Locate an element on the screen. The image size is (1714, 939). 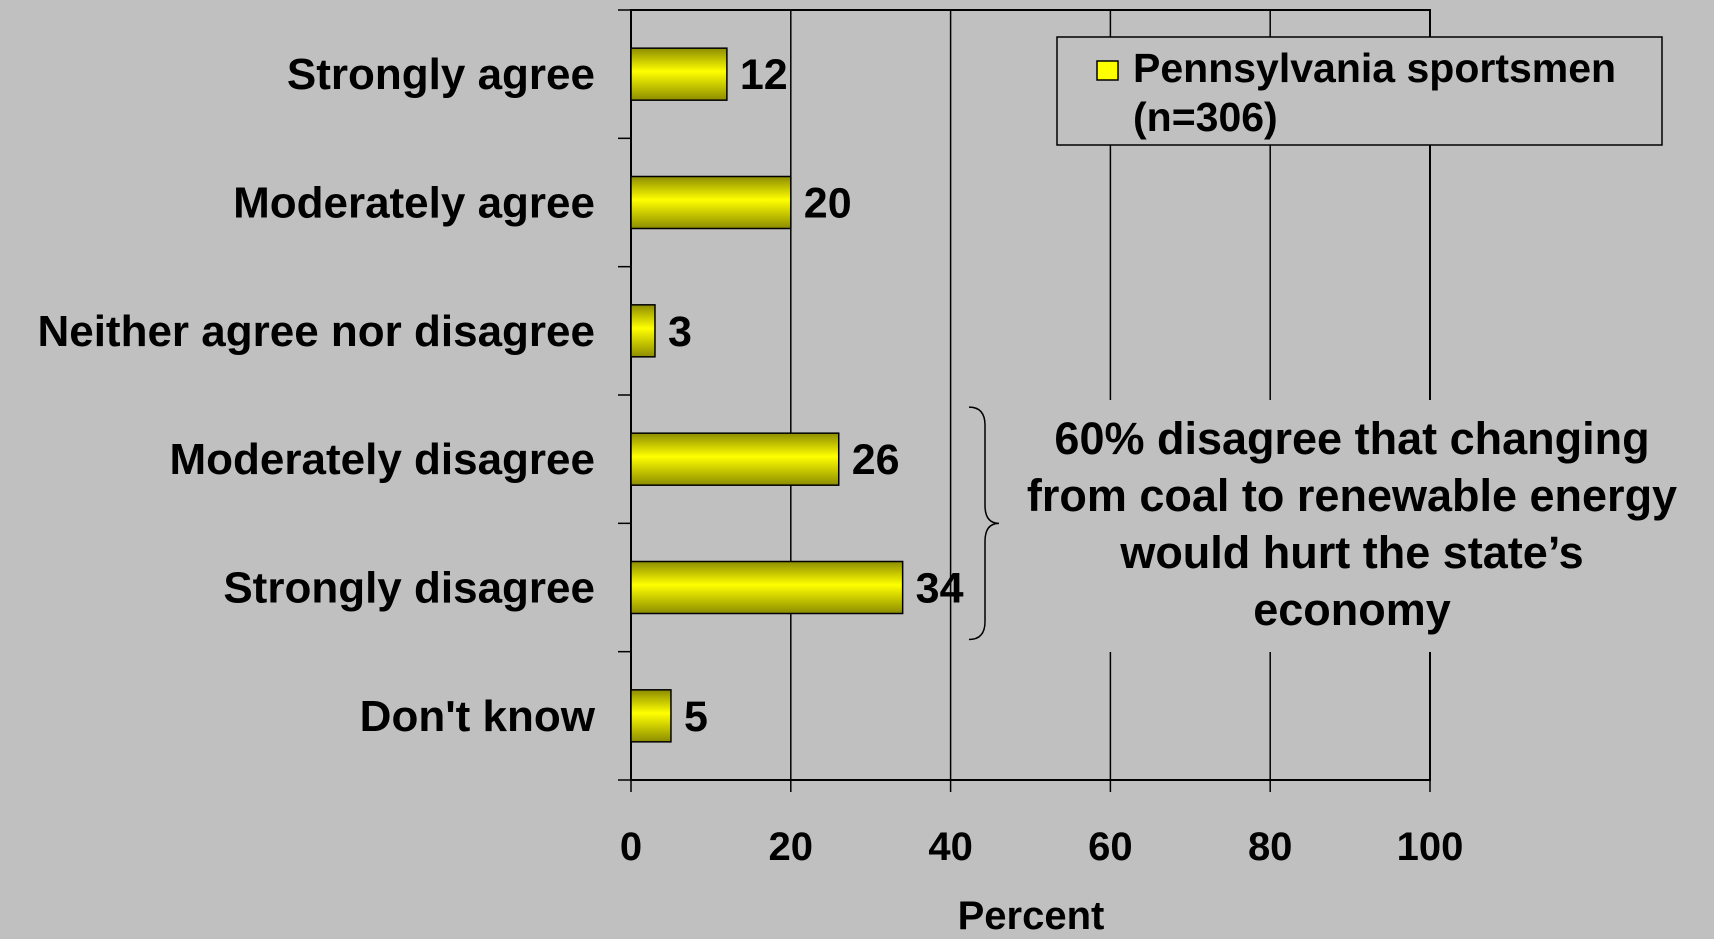
x-tick-label: 20 is located at coordinates (791, 847).